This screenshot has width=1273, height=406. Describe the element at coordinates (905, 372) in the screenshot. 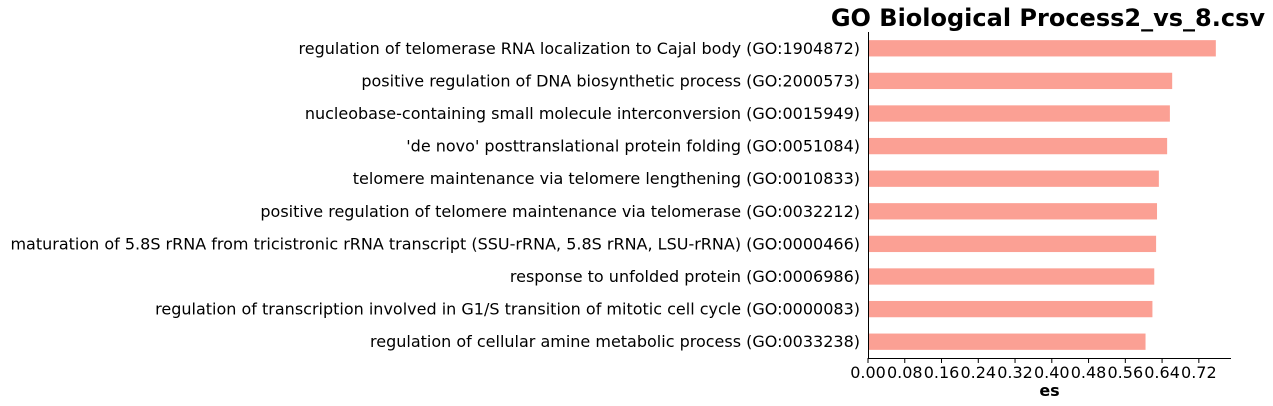

I see `x-tick-label: 0.08` at that location.